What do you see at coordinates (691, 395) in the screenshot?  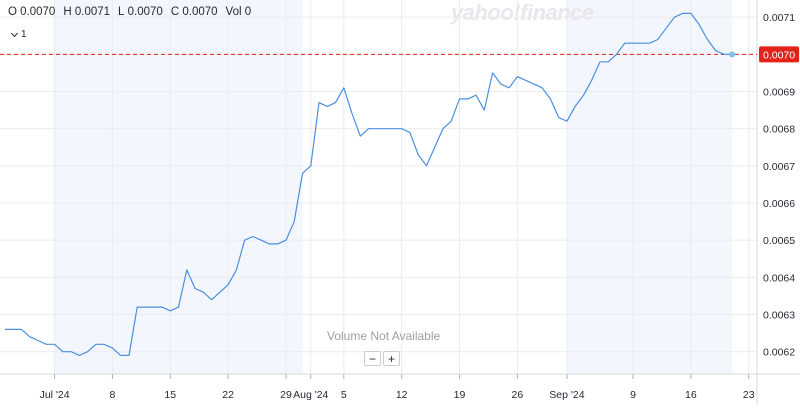 I see `x-tick-label: 16` at bounding box center [691, 395].